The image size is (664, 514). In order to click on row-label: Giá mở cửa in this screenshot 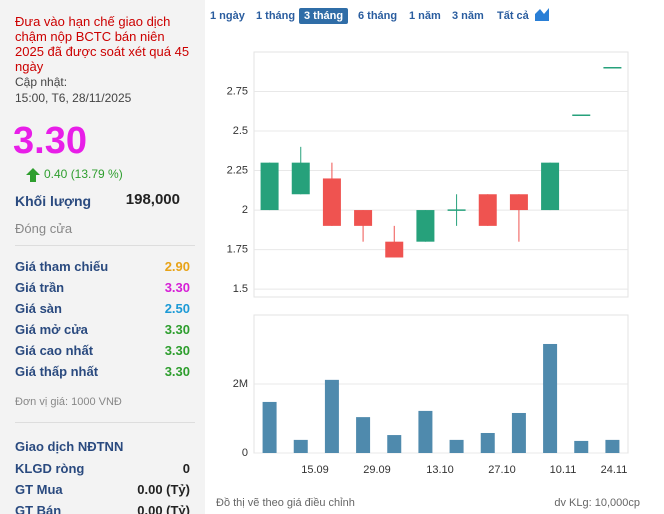, I will do `click(51, 329)`.